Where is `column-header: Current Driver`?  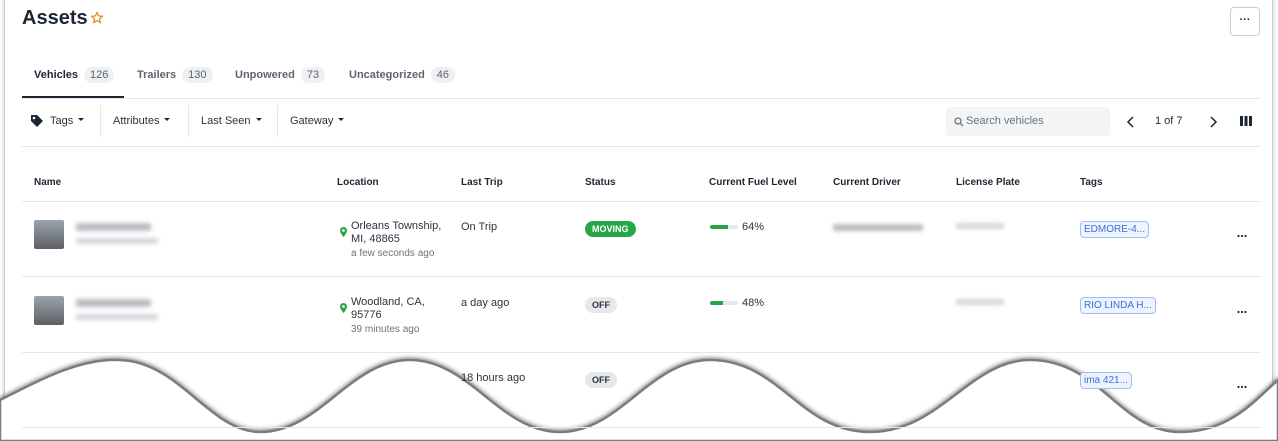 column-header: Current Driver is located at coordinates (867, 182).